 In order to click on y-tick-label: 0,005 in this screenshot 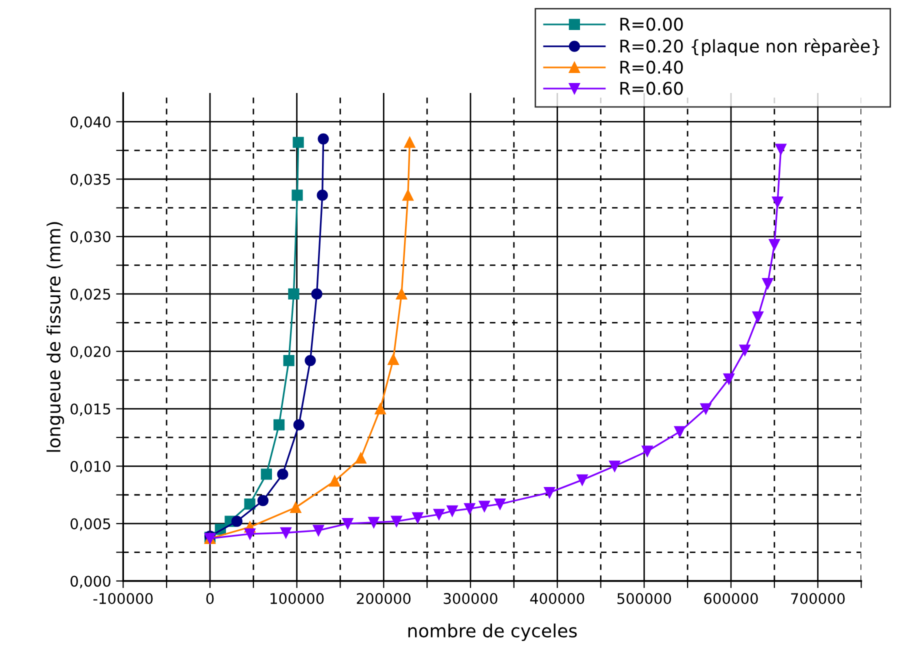, I will do `click(90, 524)`.